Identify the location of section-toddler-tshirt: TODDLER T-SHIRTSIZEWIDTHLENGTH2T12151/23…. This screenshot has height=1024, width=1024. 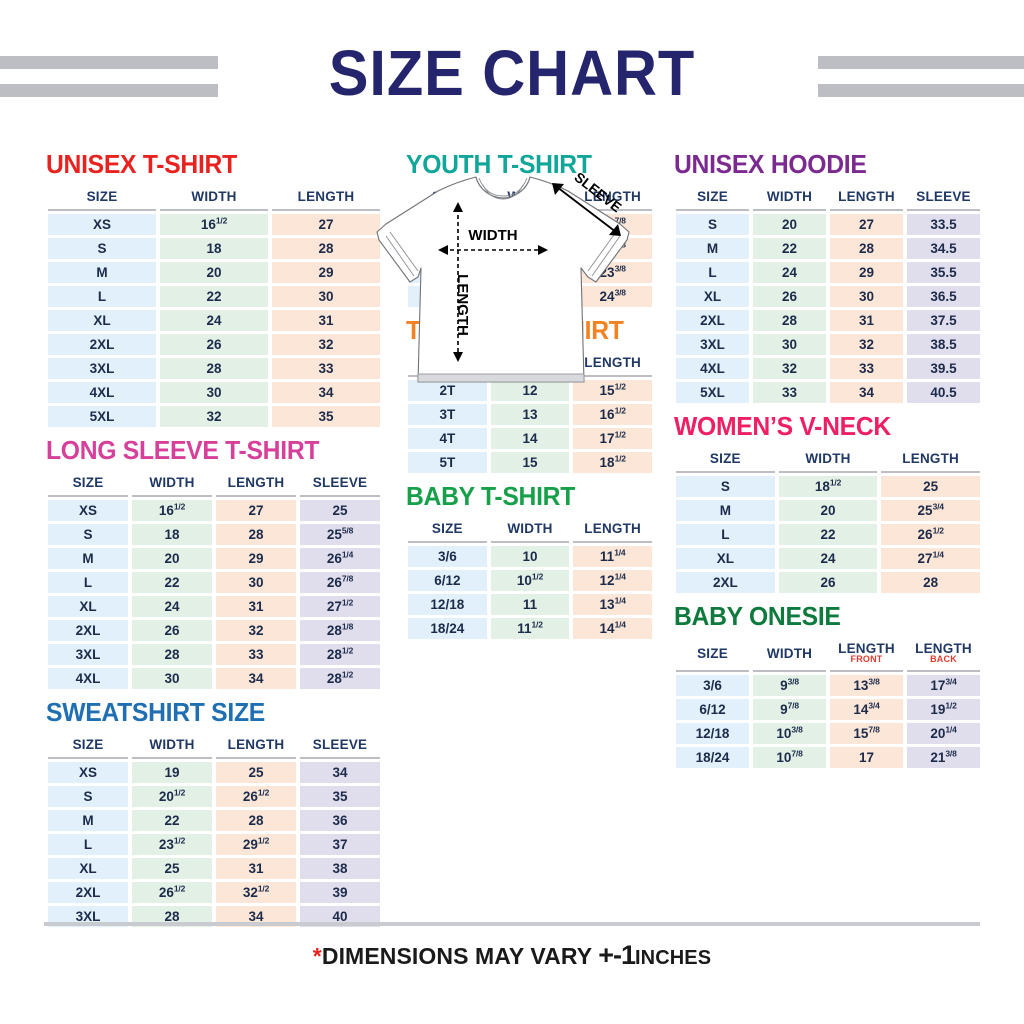
(530, 396).